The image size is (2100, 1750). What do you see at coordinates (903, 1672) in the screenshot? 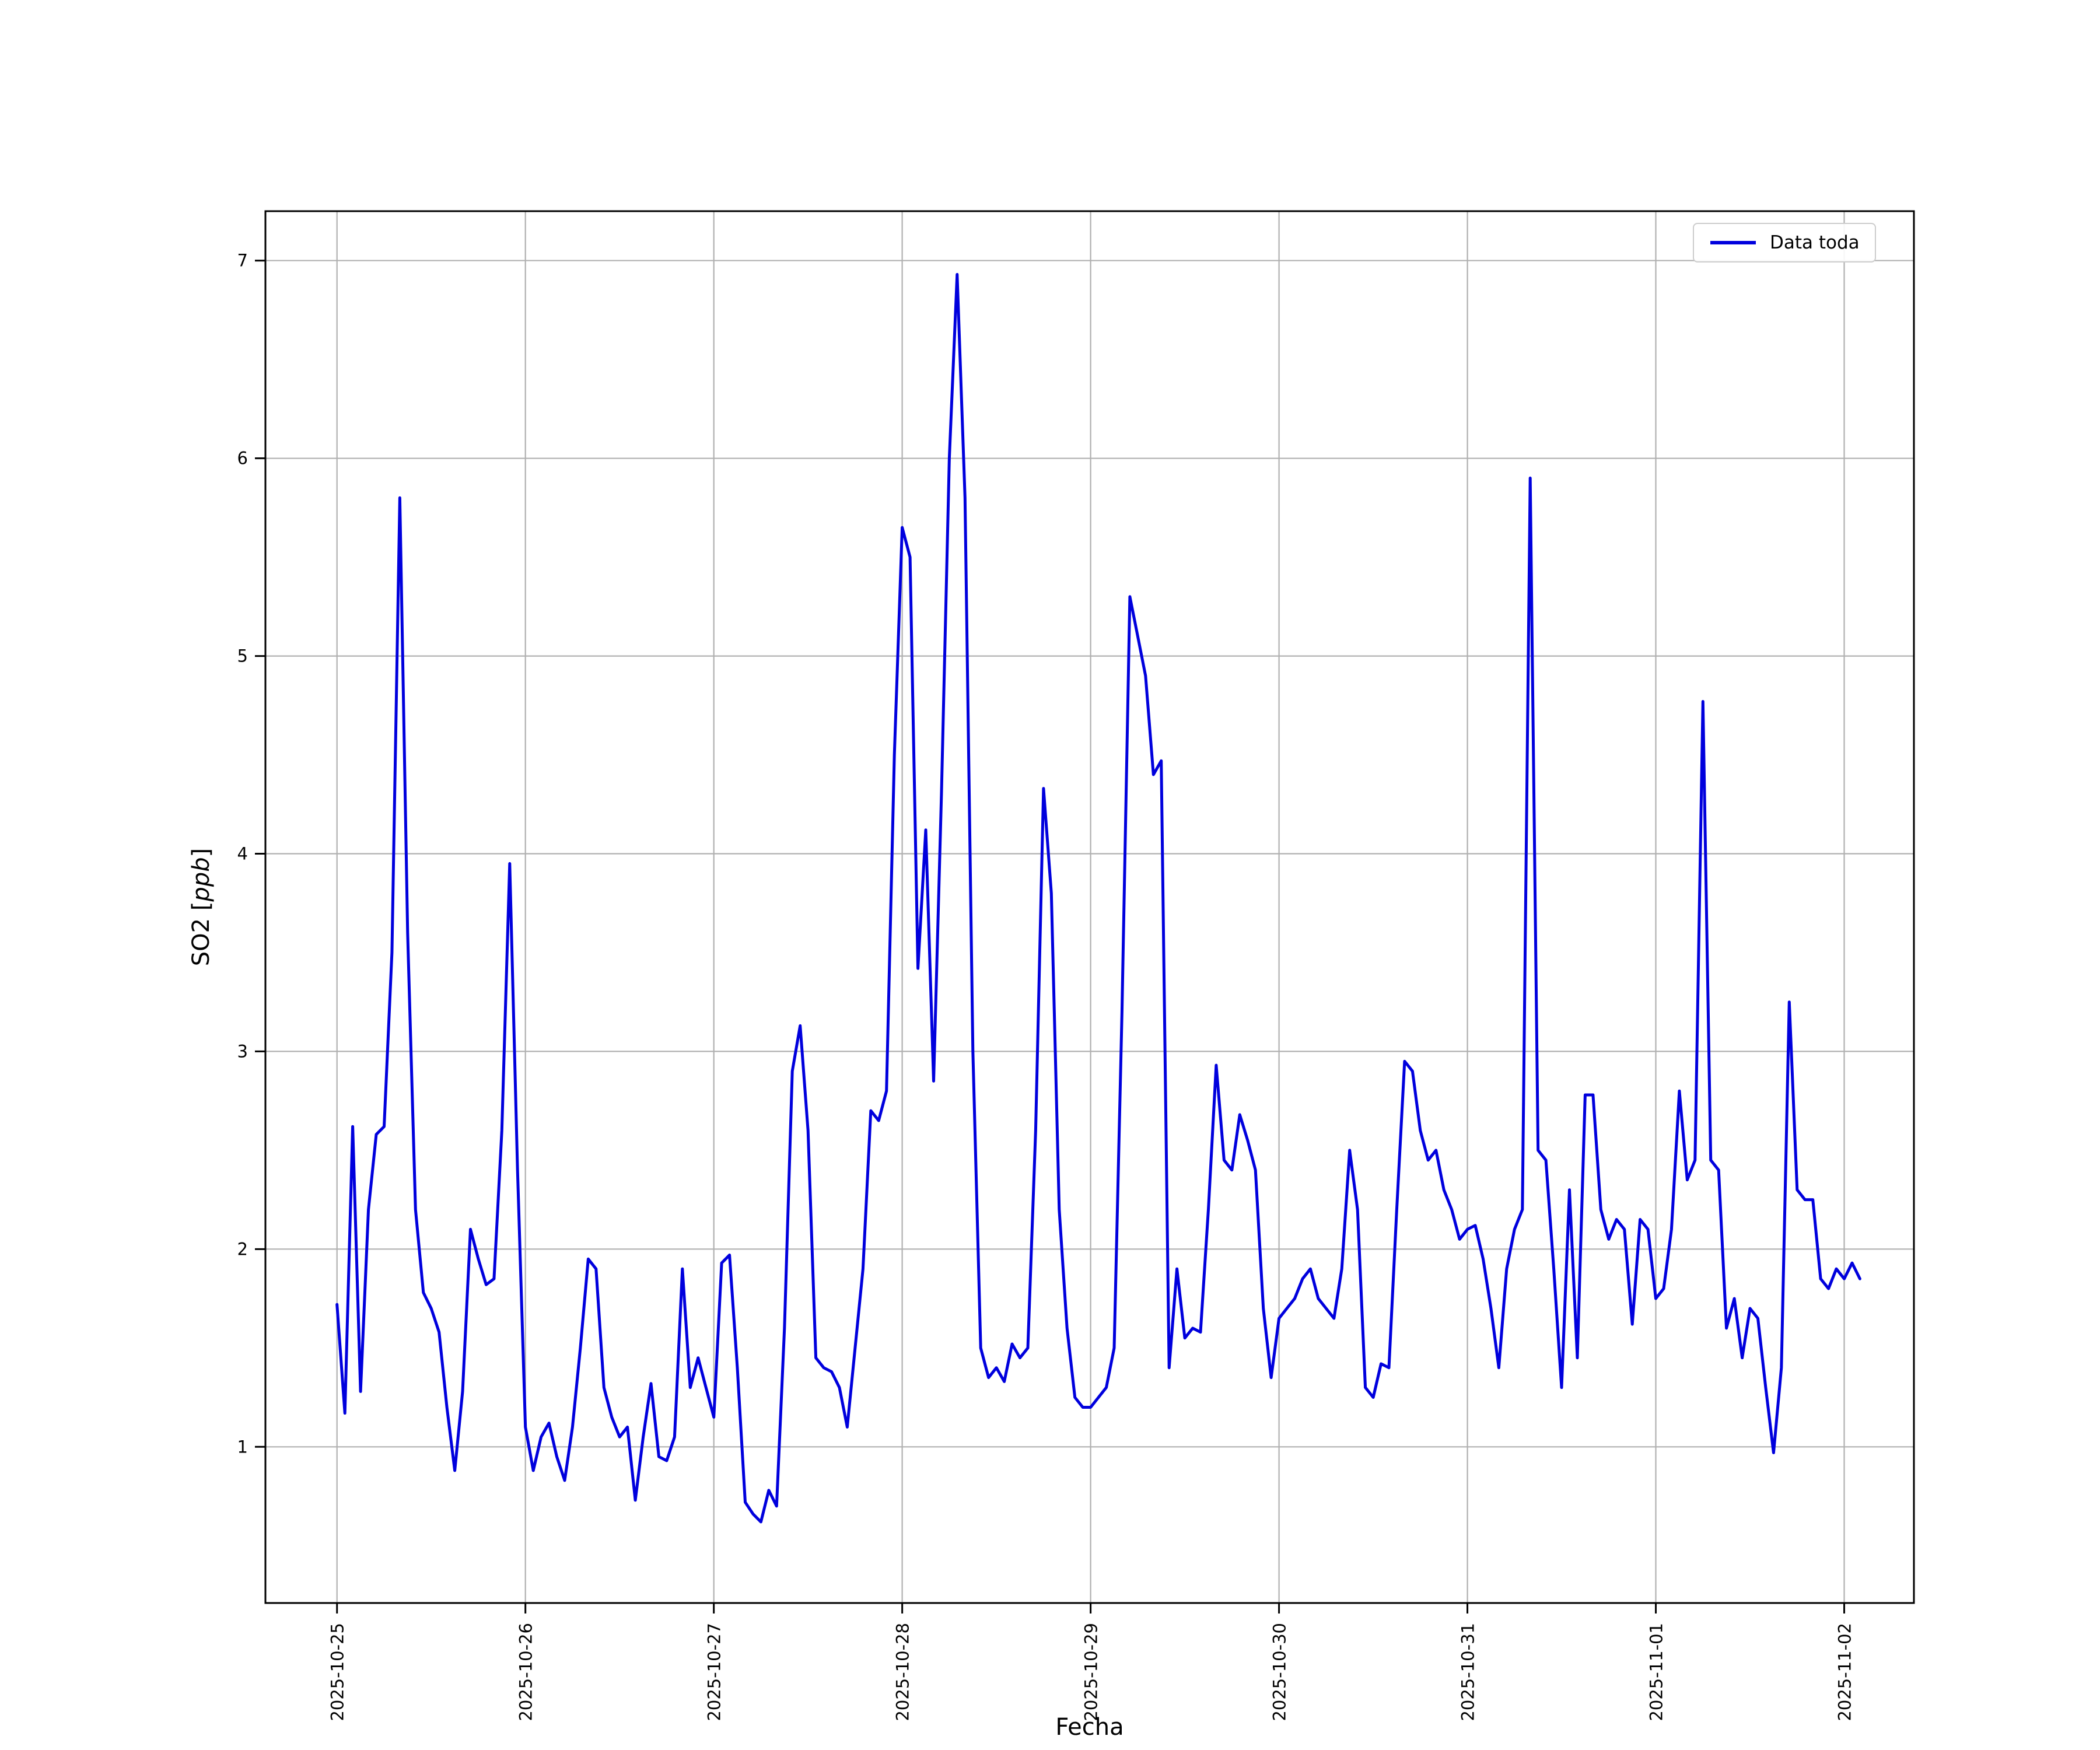
I see `x-tick-label: 2025-10-28` at bounding box center [903, 1672].